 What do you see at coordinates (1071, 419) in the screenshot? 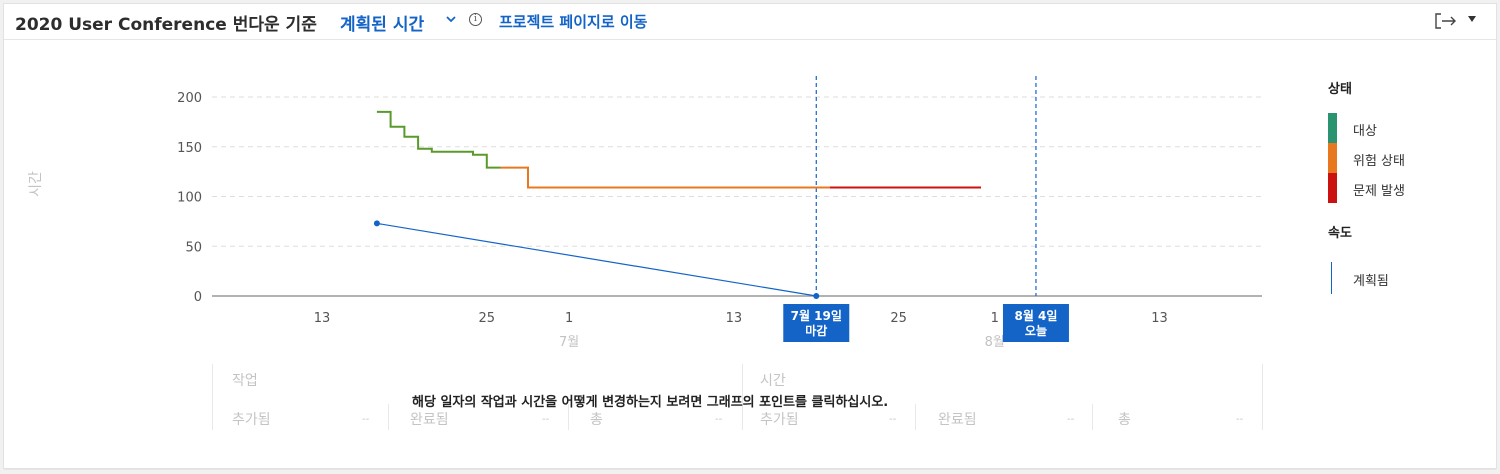
I see `stats-hours-done-value: --` at bounding box center [1071, 419].